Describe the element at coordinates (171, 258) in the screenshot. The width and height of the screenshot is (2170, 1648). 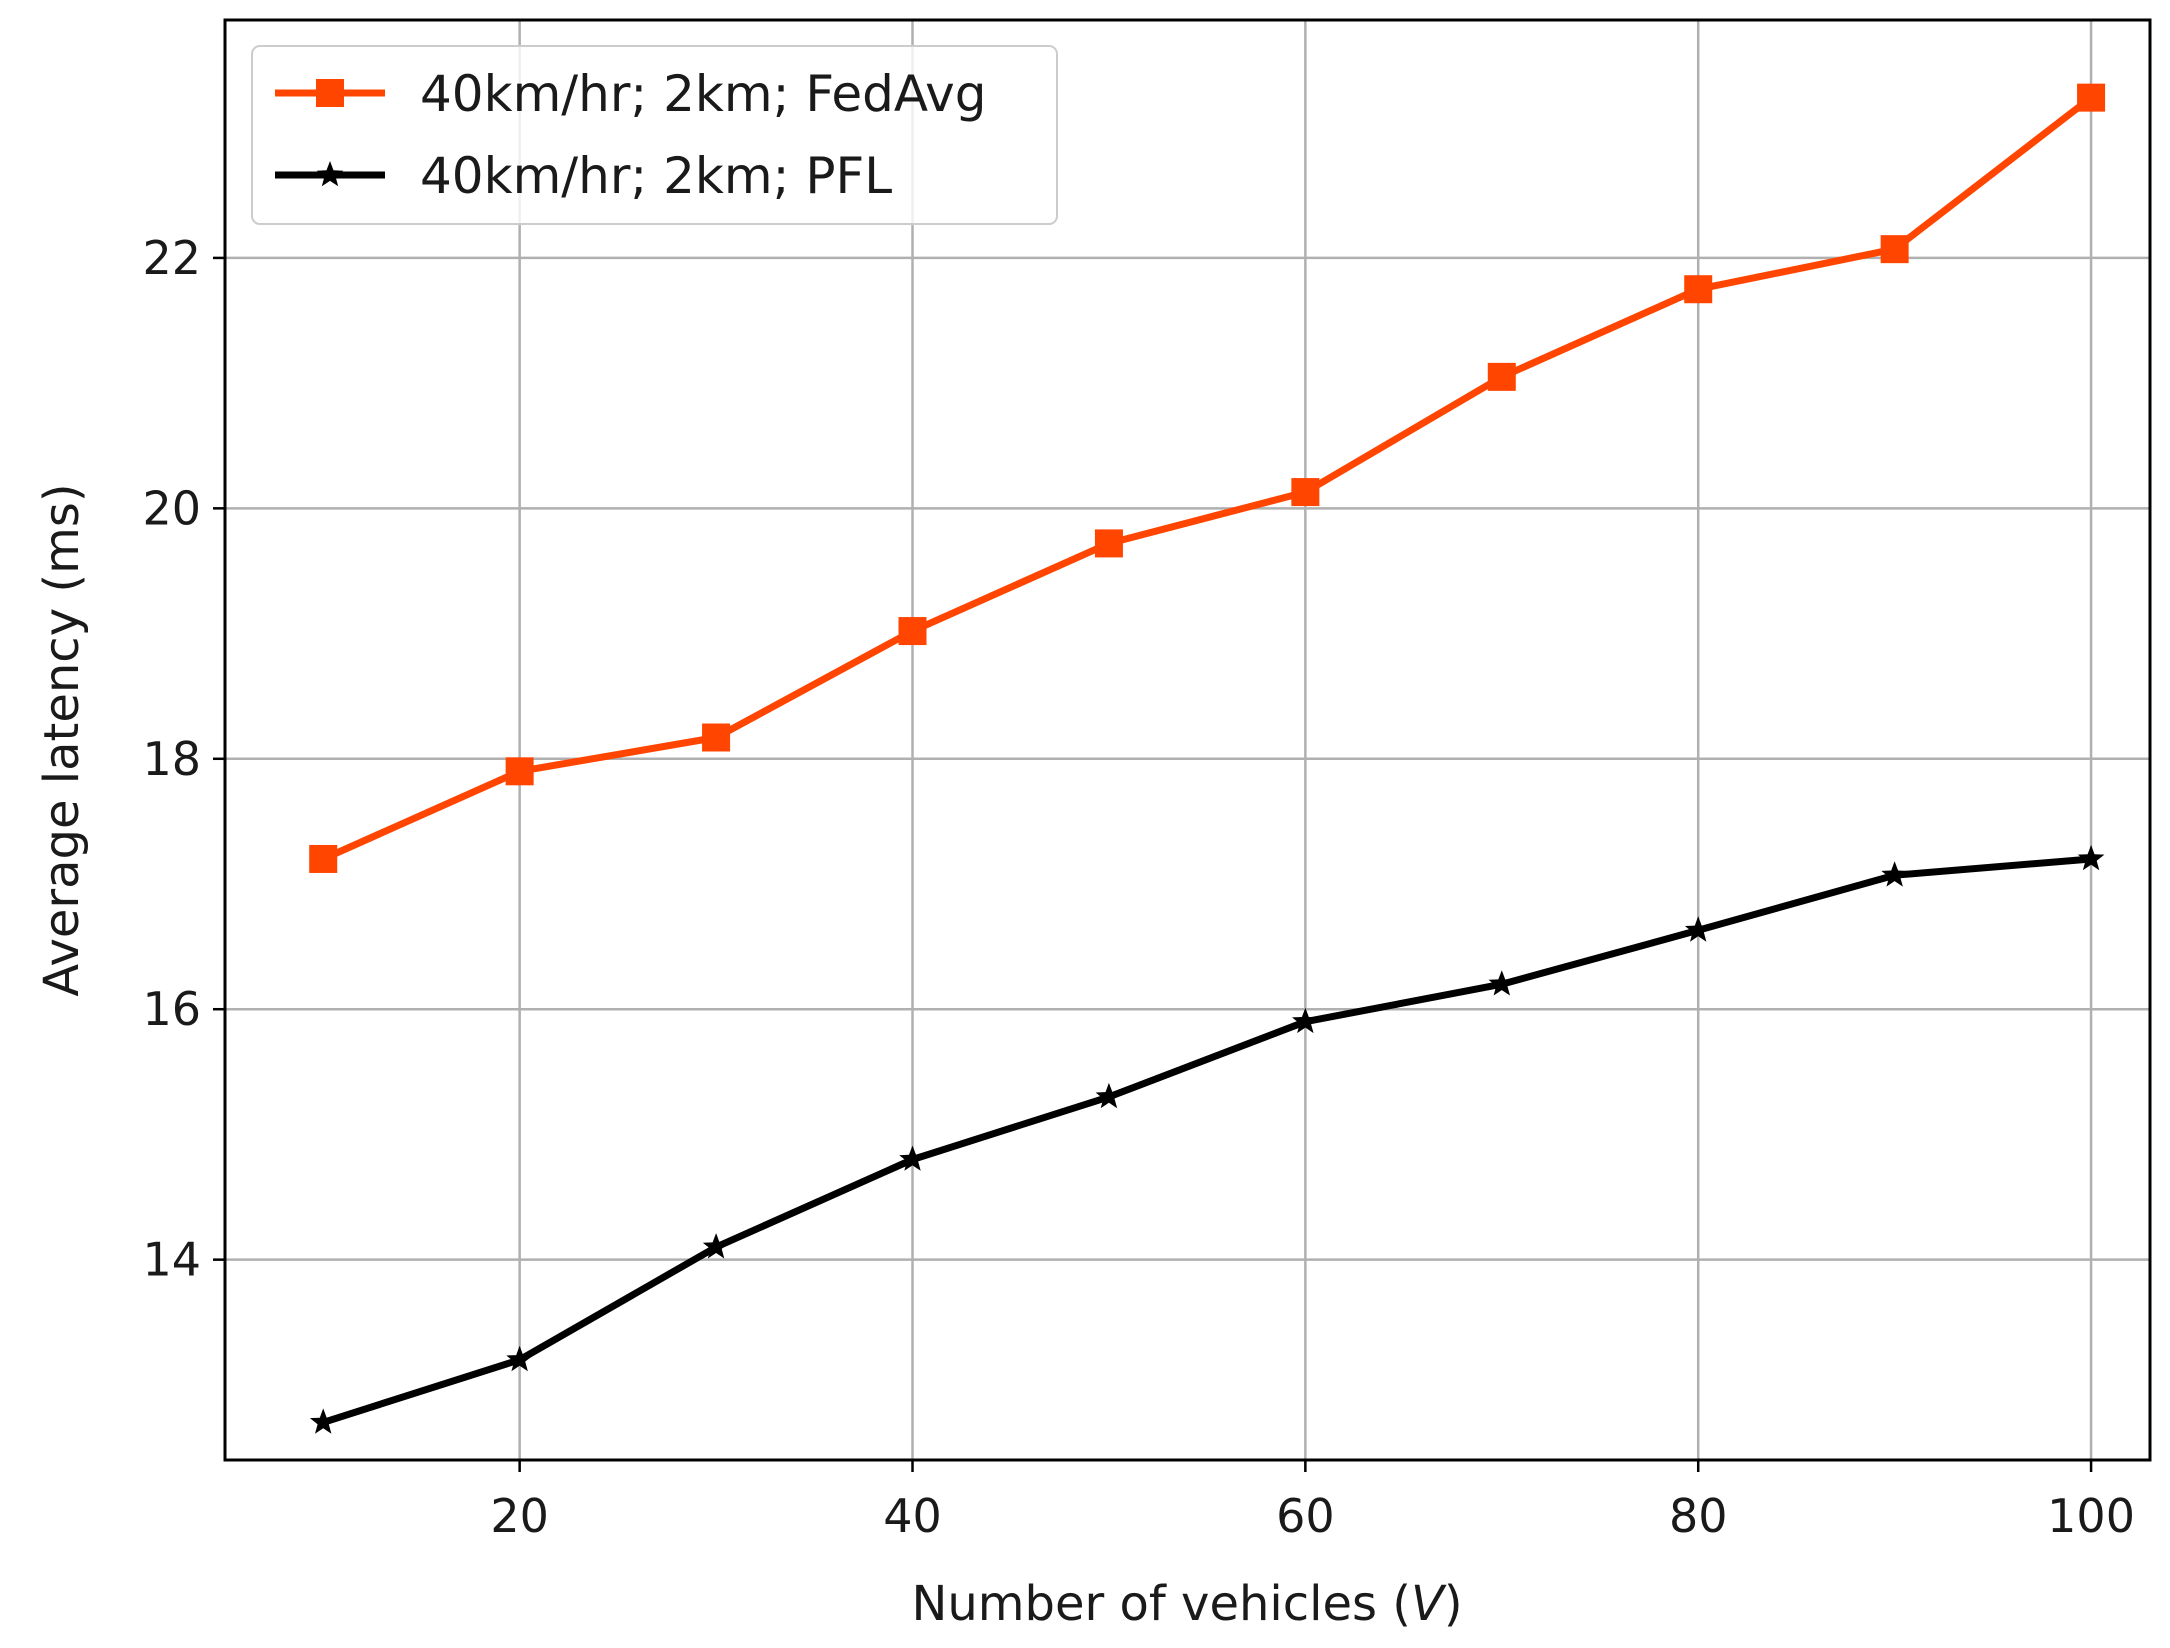
I see `y-tick-label: 22` at that location.